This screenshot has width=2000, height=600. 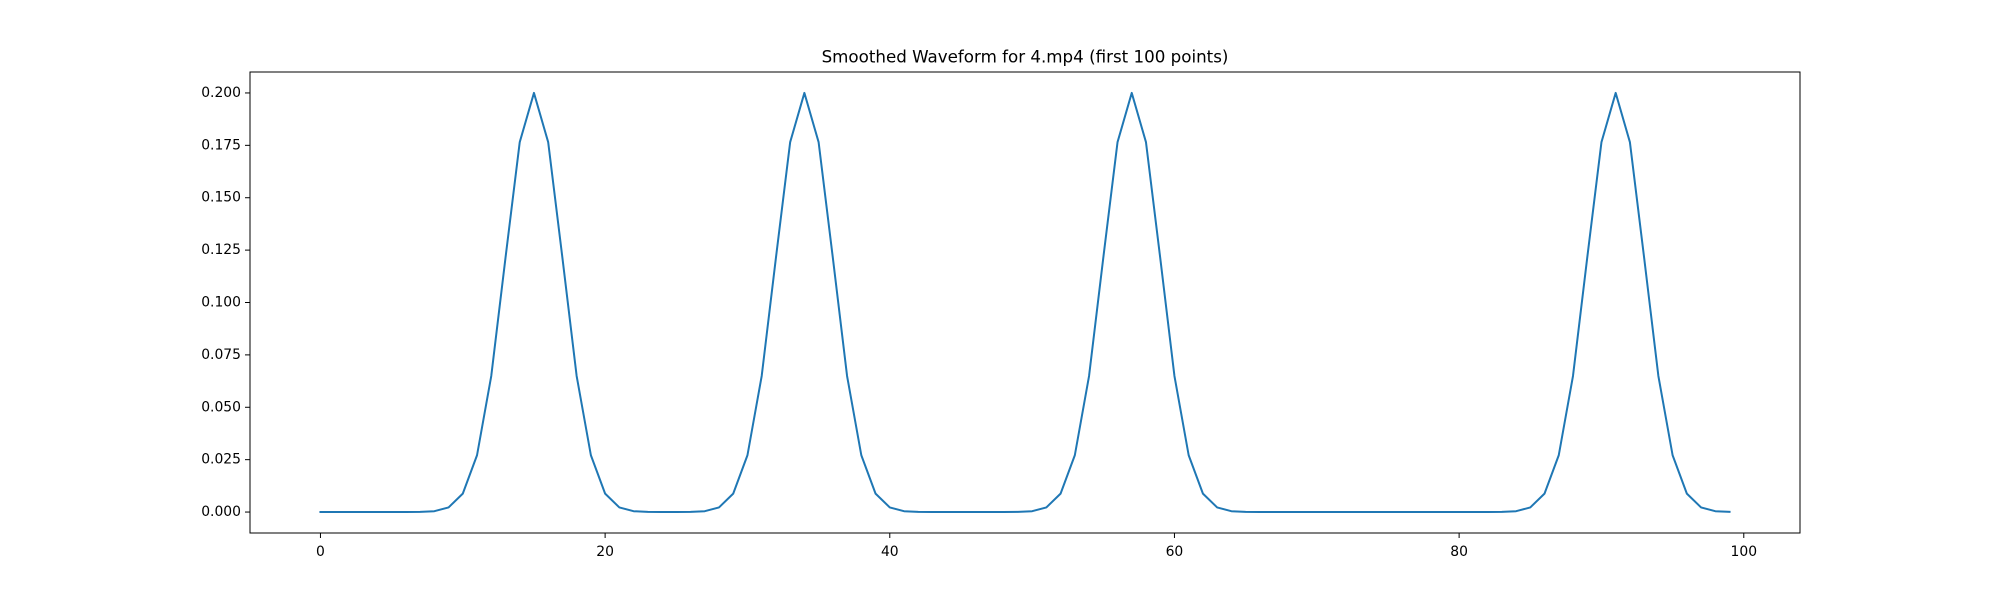 What do you see at coordinates (320, 552) in the screenshot?
I see `x-tick-label: 0` at bounding box center [320, 552].